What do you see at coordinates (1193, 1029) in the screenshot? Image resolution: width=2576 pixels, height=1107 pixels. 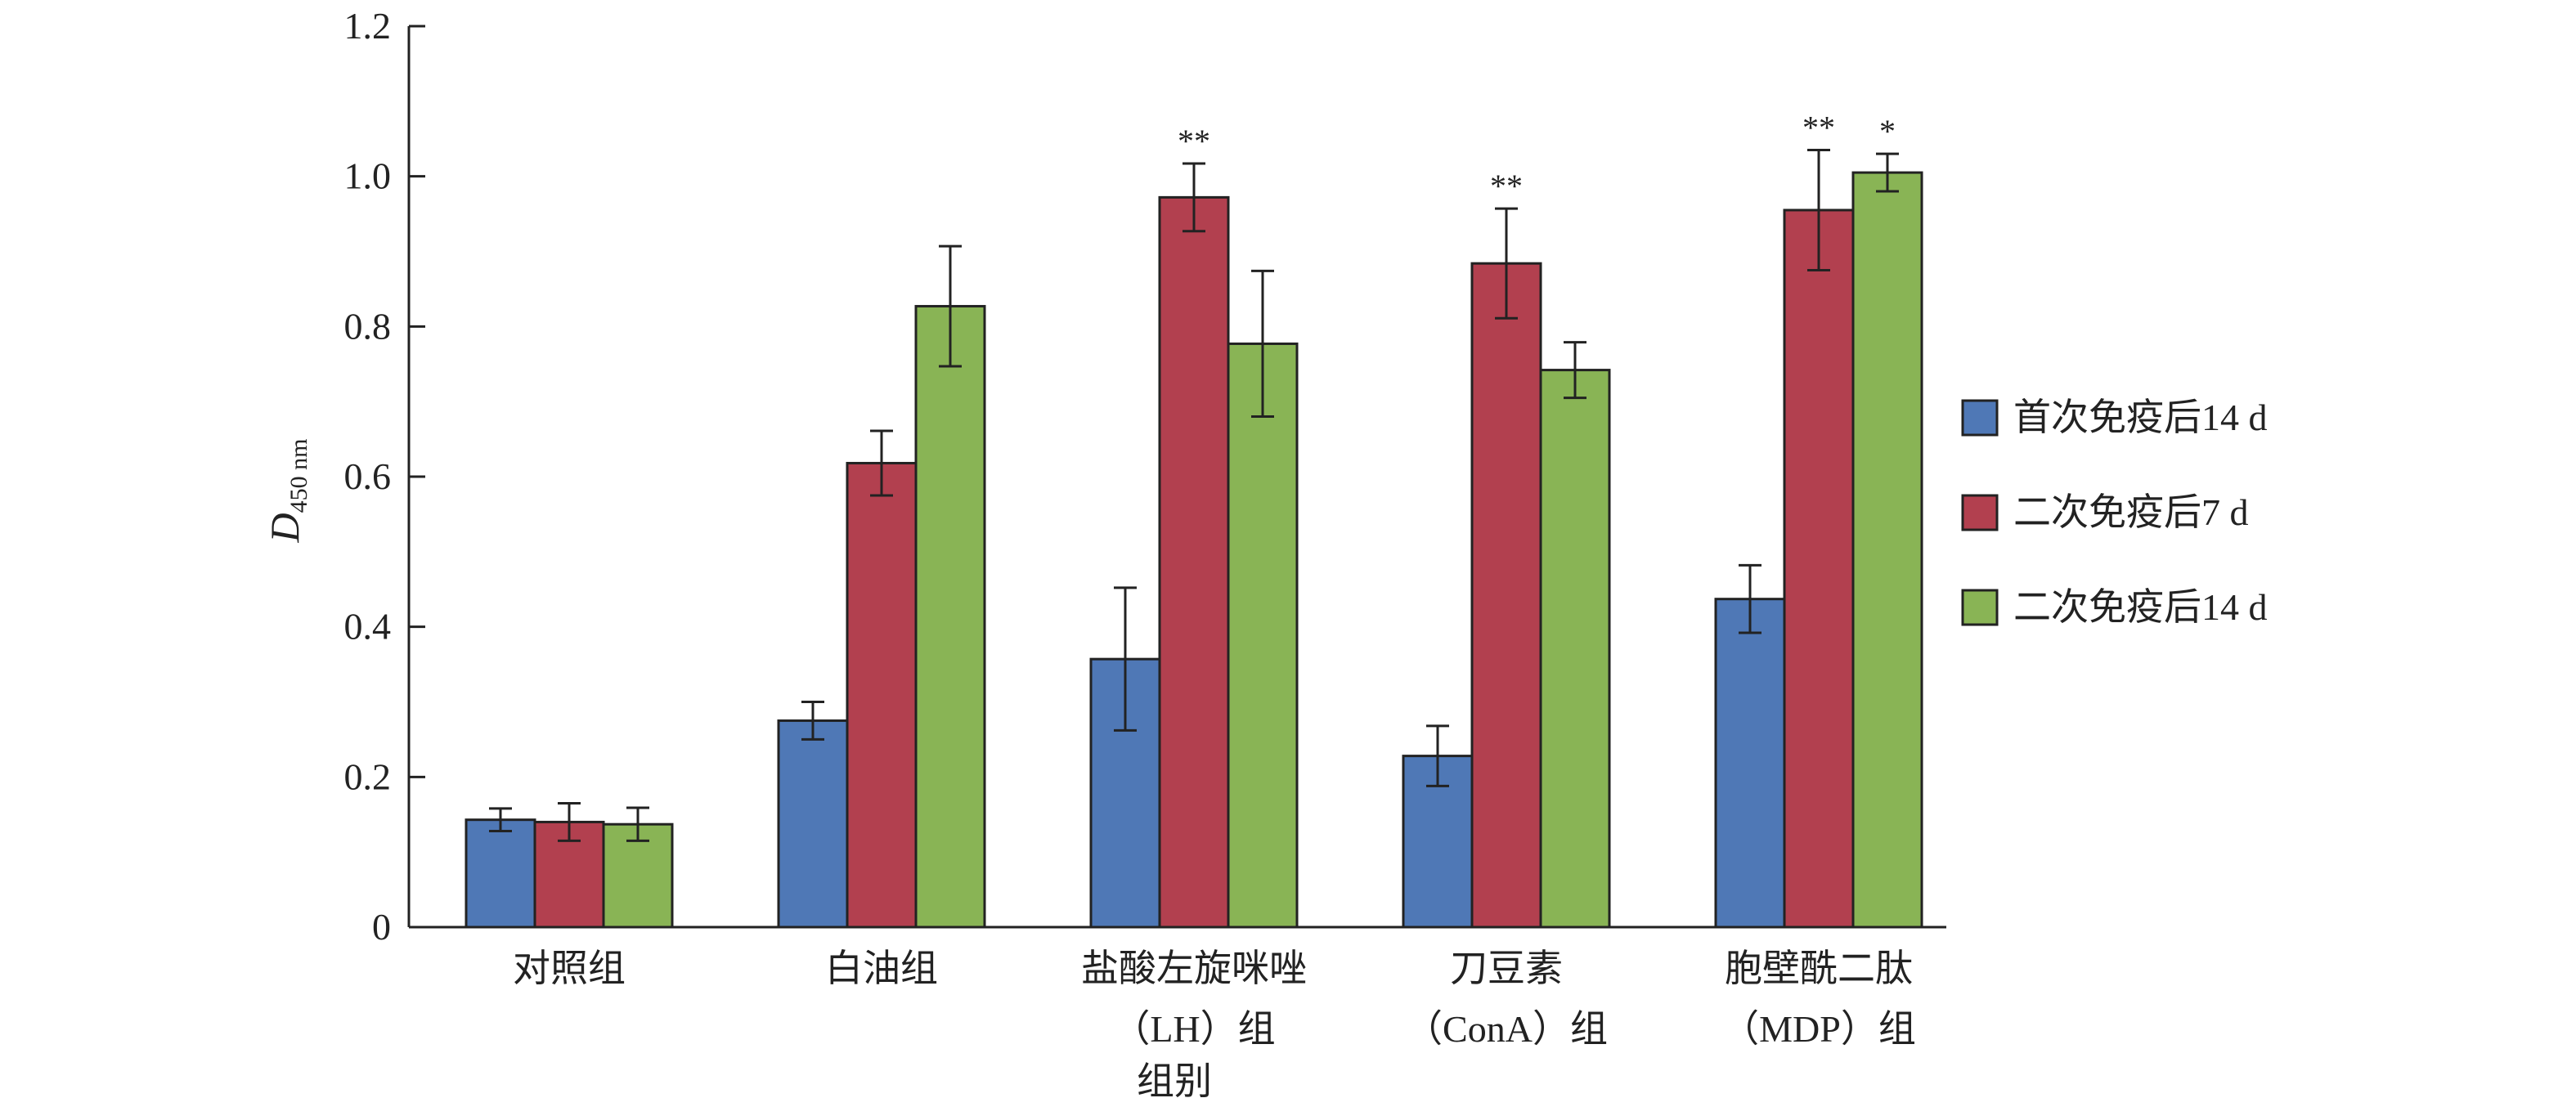 I see `x-tick-label: （LH）组` at bounding box center [1193, 1029].